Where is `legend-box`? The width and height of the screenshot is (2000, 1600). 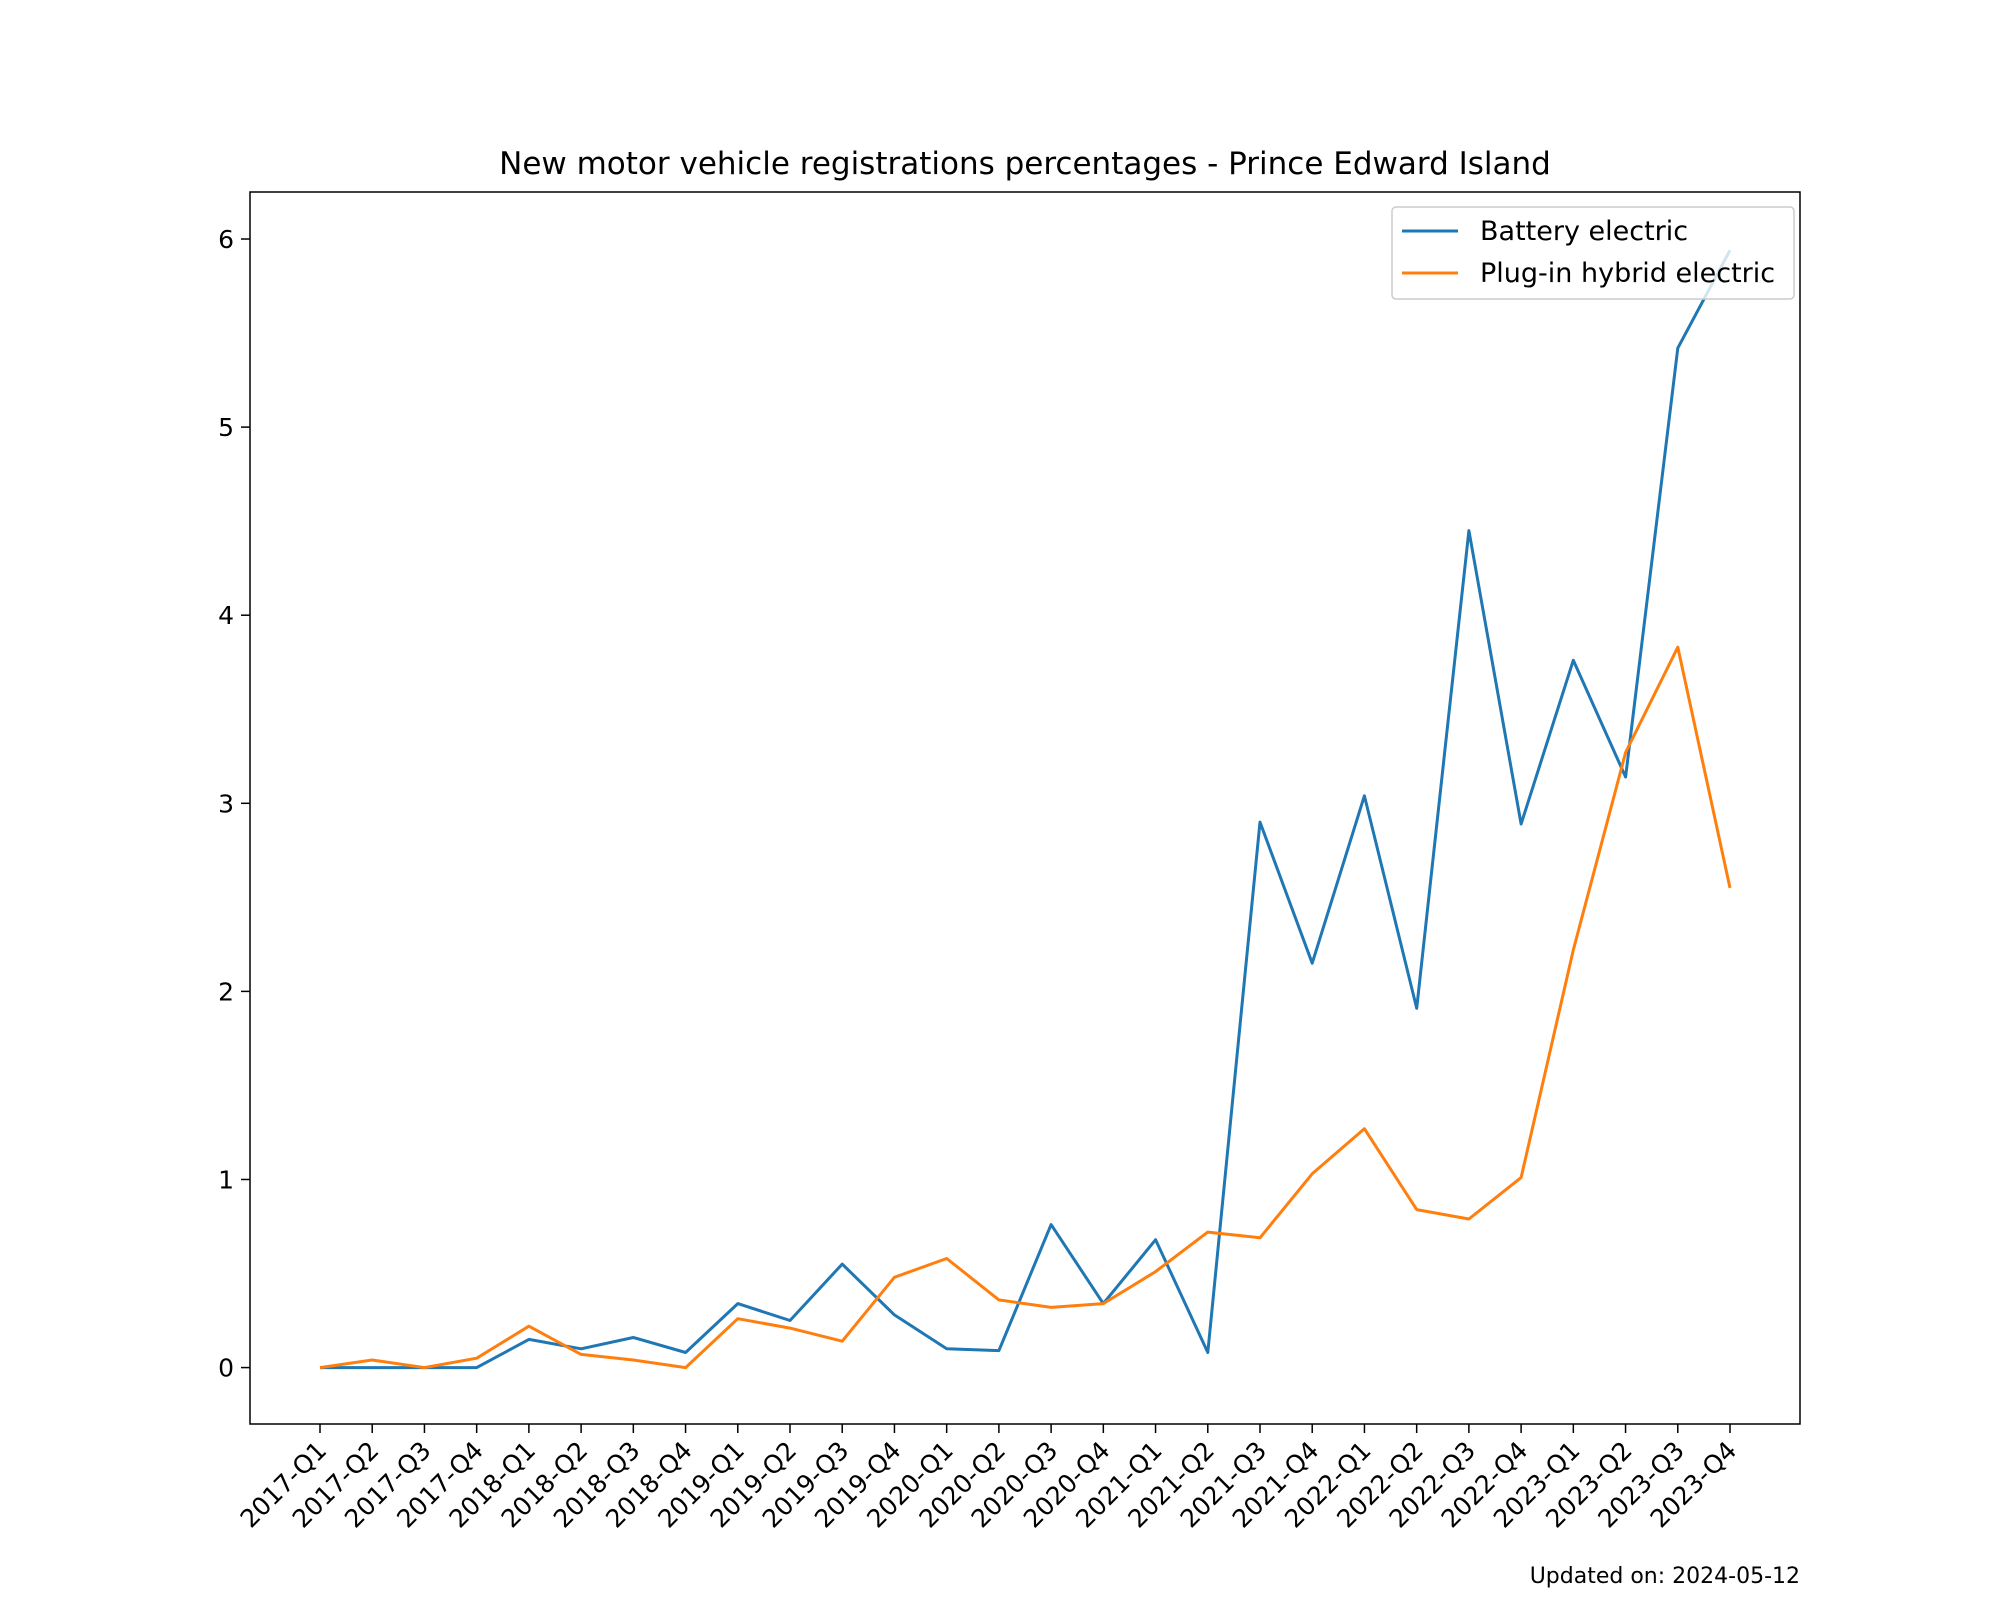 legend-box is located at coordinates (1593, 253).